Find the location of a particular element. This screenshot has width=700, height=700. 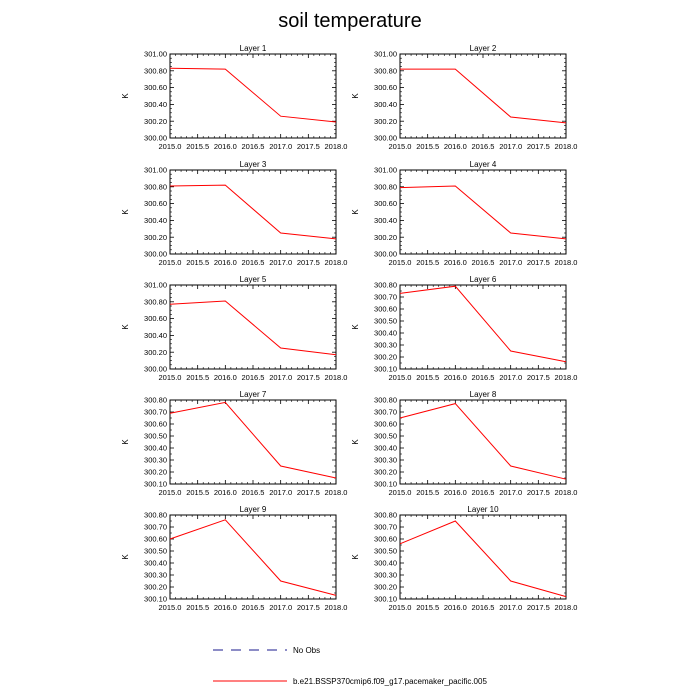

panel-title: Layer 6 is located at coordinates (483, 279).